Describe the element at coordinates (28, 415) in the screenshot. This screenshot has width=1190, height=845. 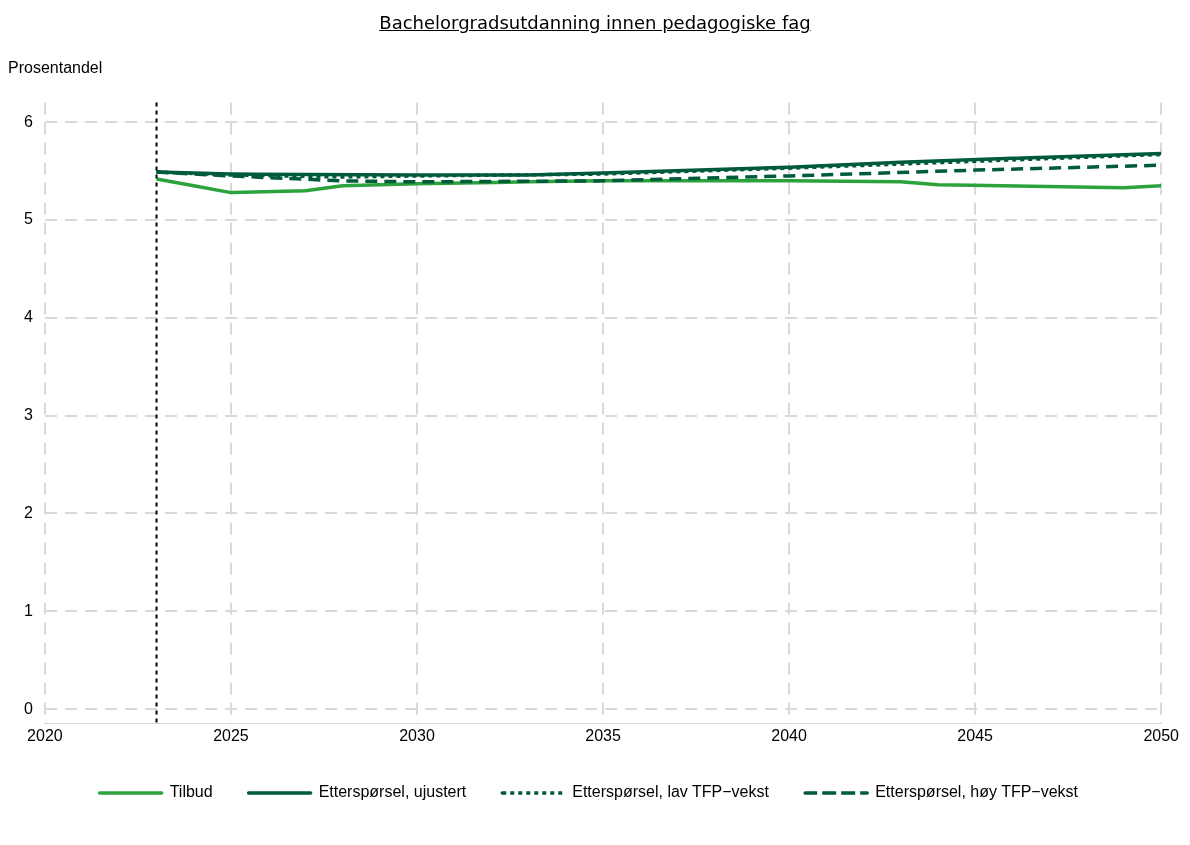
I see `y-tick-label: 3` at that location.